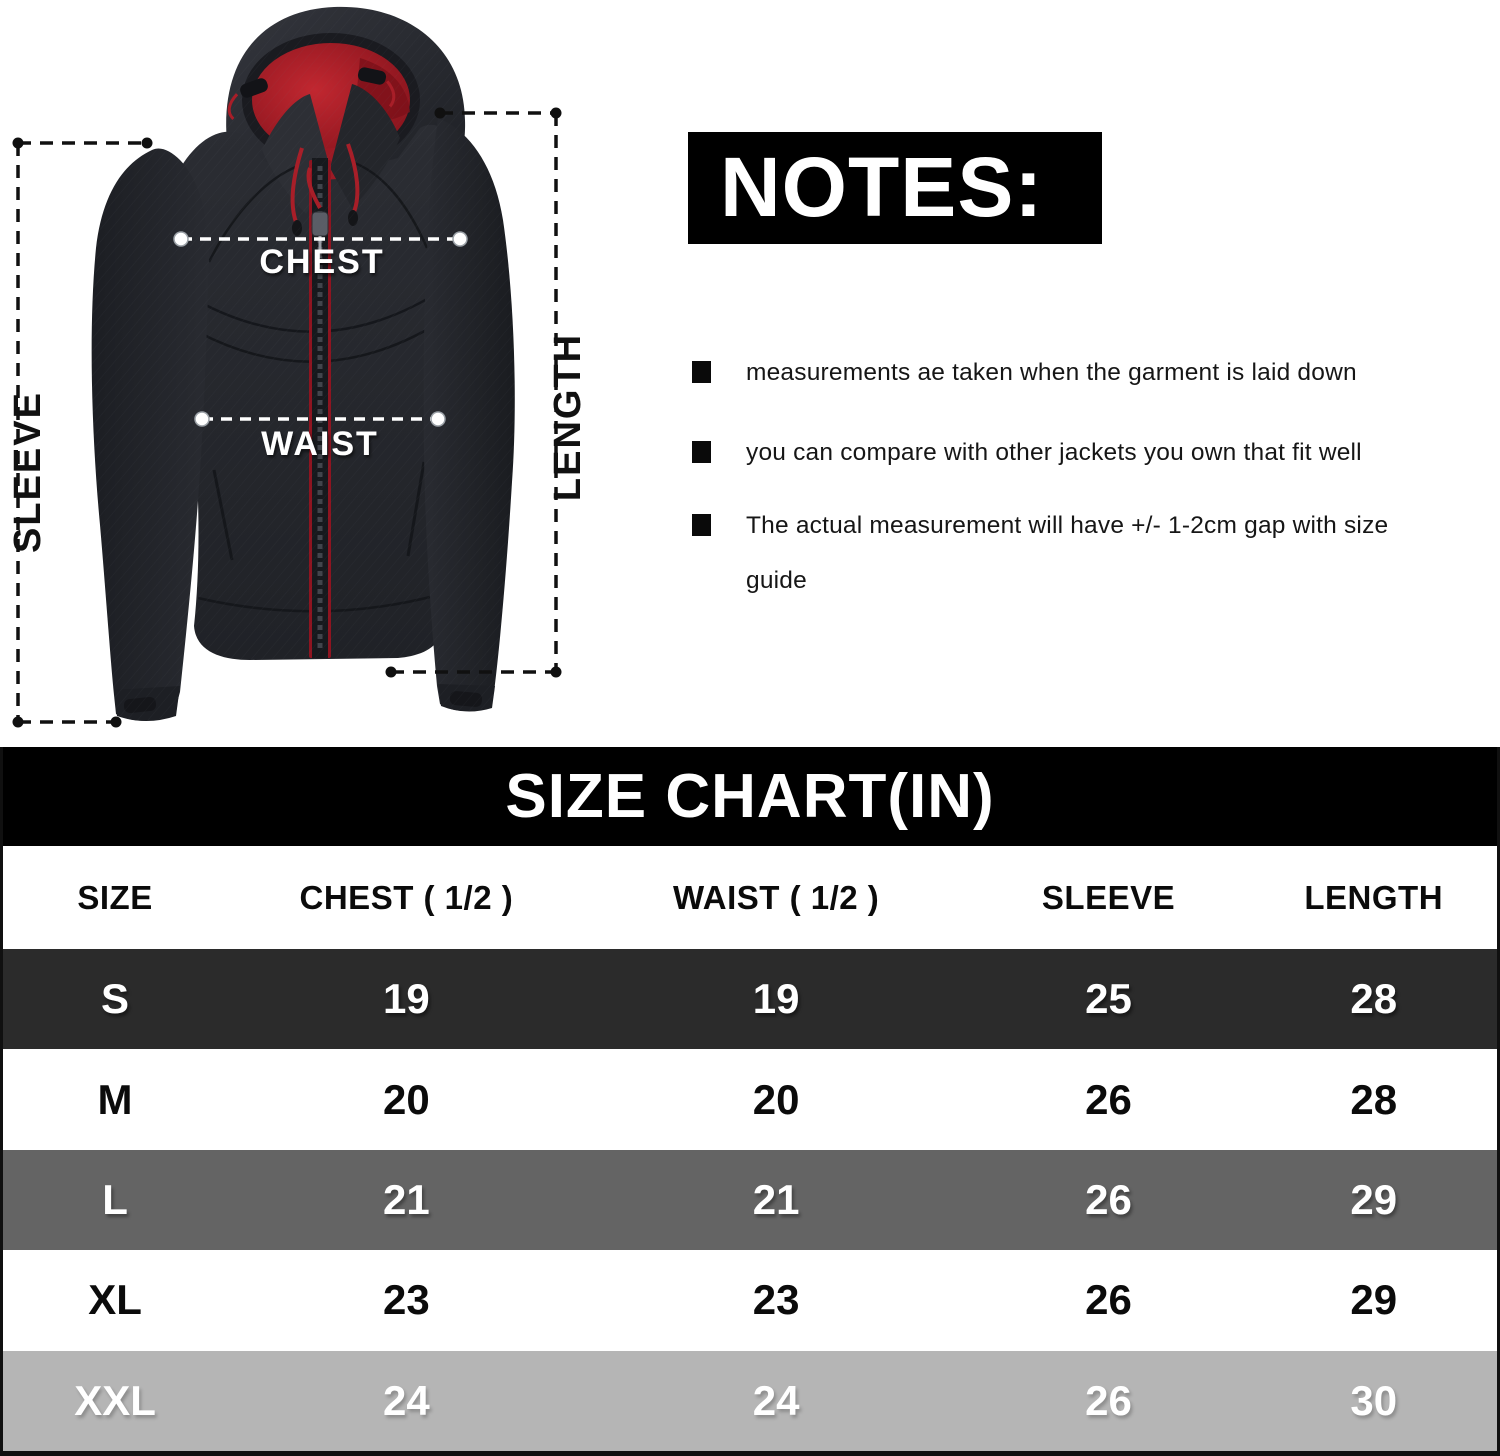 This screenshot has height=1456, width=1500. What do you see at coordinates (776, 999) in the screenshot?
I see `waist-value: 19` at bounding box center [776, 999].